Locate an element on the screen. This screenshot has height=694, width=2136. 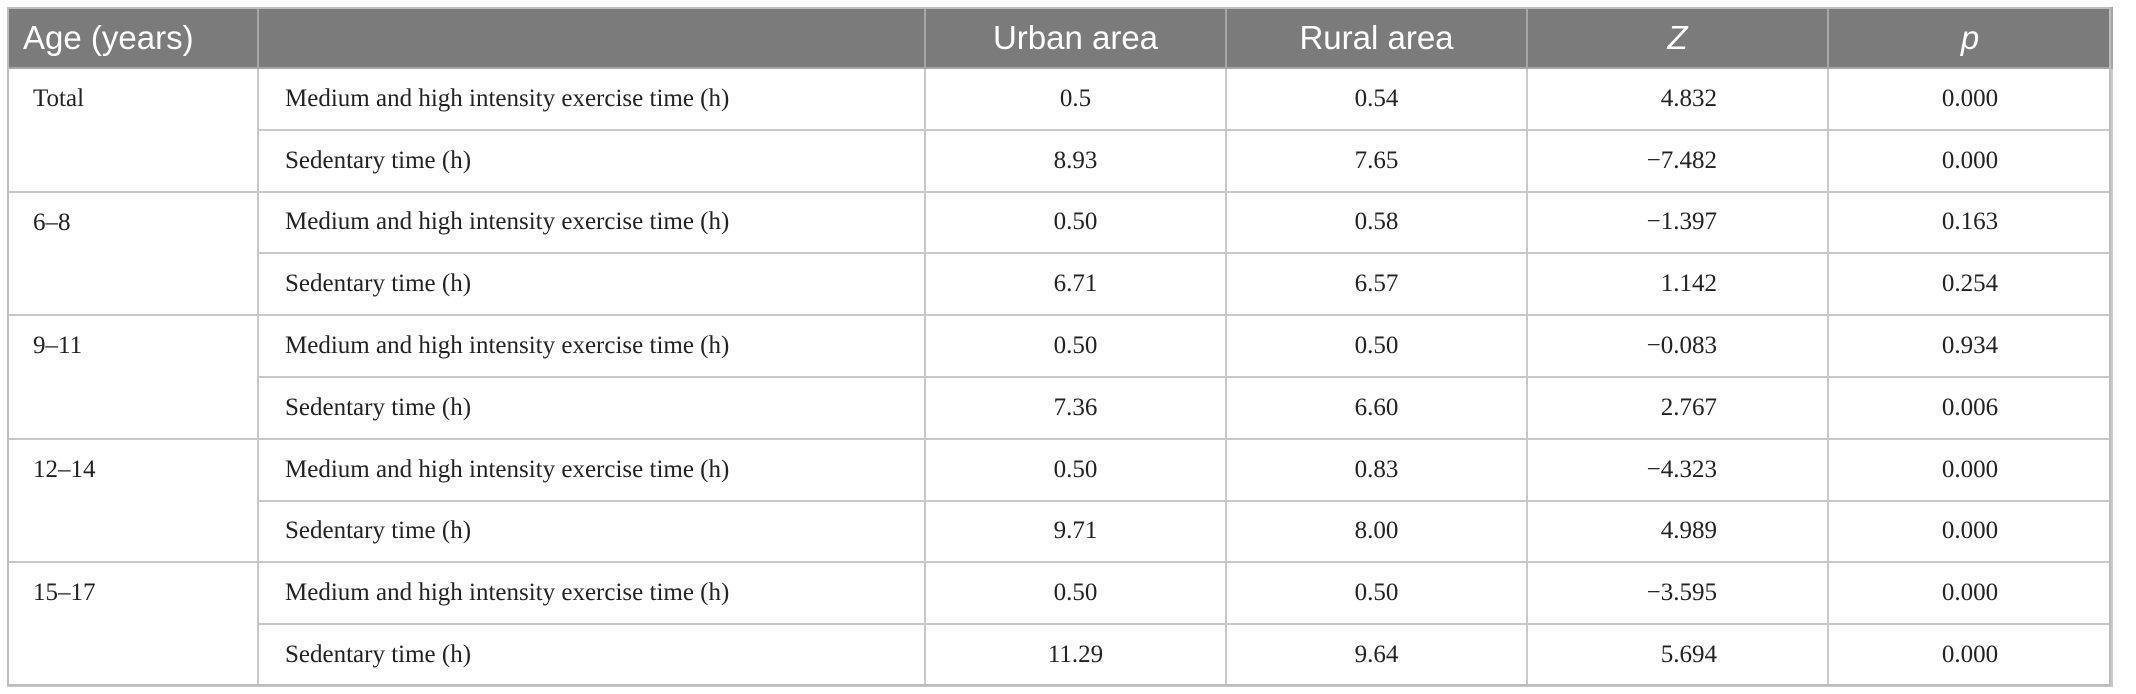
rural-cell: 0.83 is located at coordinates (1376, 469).